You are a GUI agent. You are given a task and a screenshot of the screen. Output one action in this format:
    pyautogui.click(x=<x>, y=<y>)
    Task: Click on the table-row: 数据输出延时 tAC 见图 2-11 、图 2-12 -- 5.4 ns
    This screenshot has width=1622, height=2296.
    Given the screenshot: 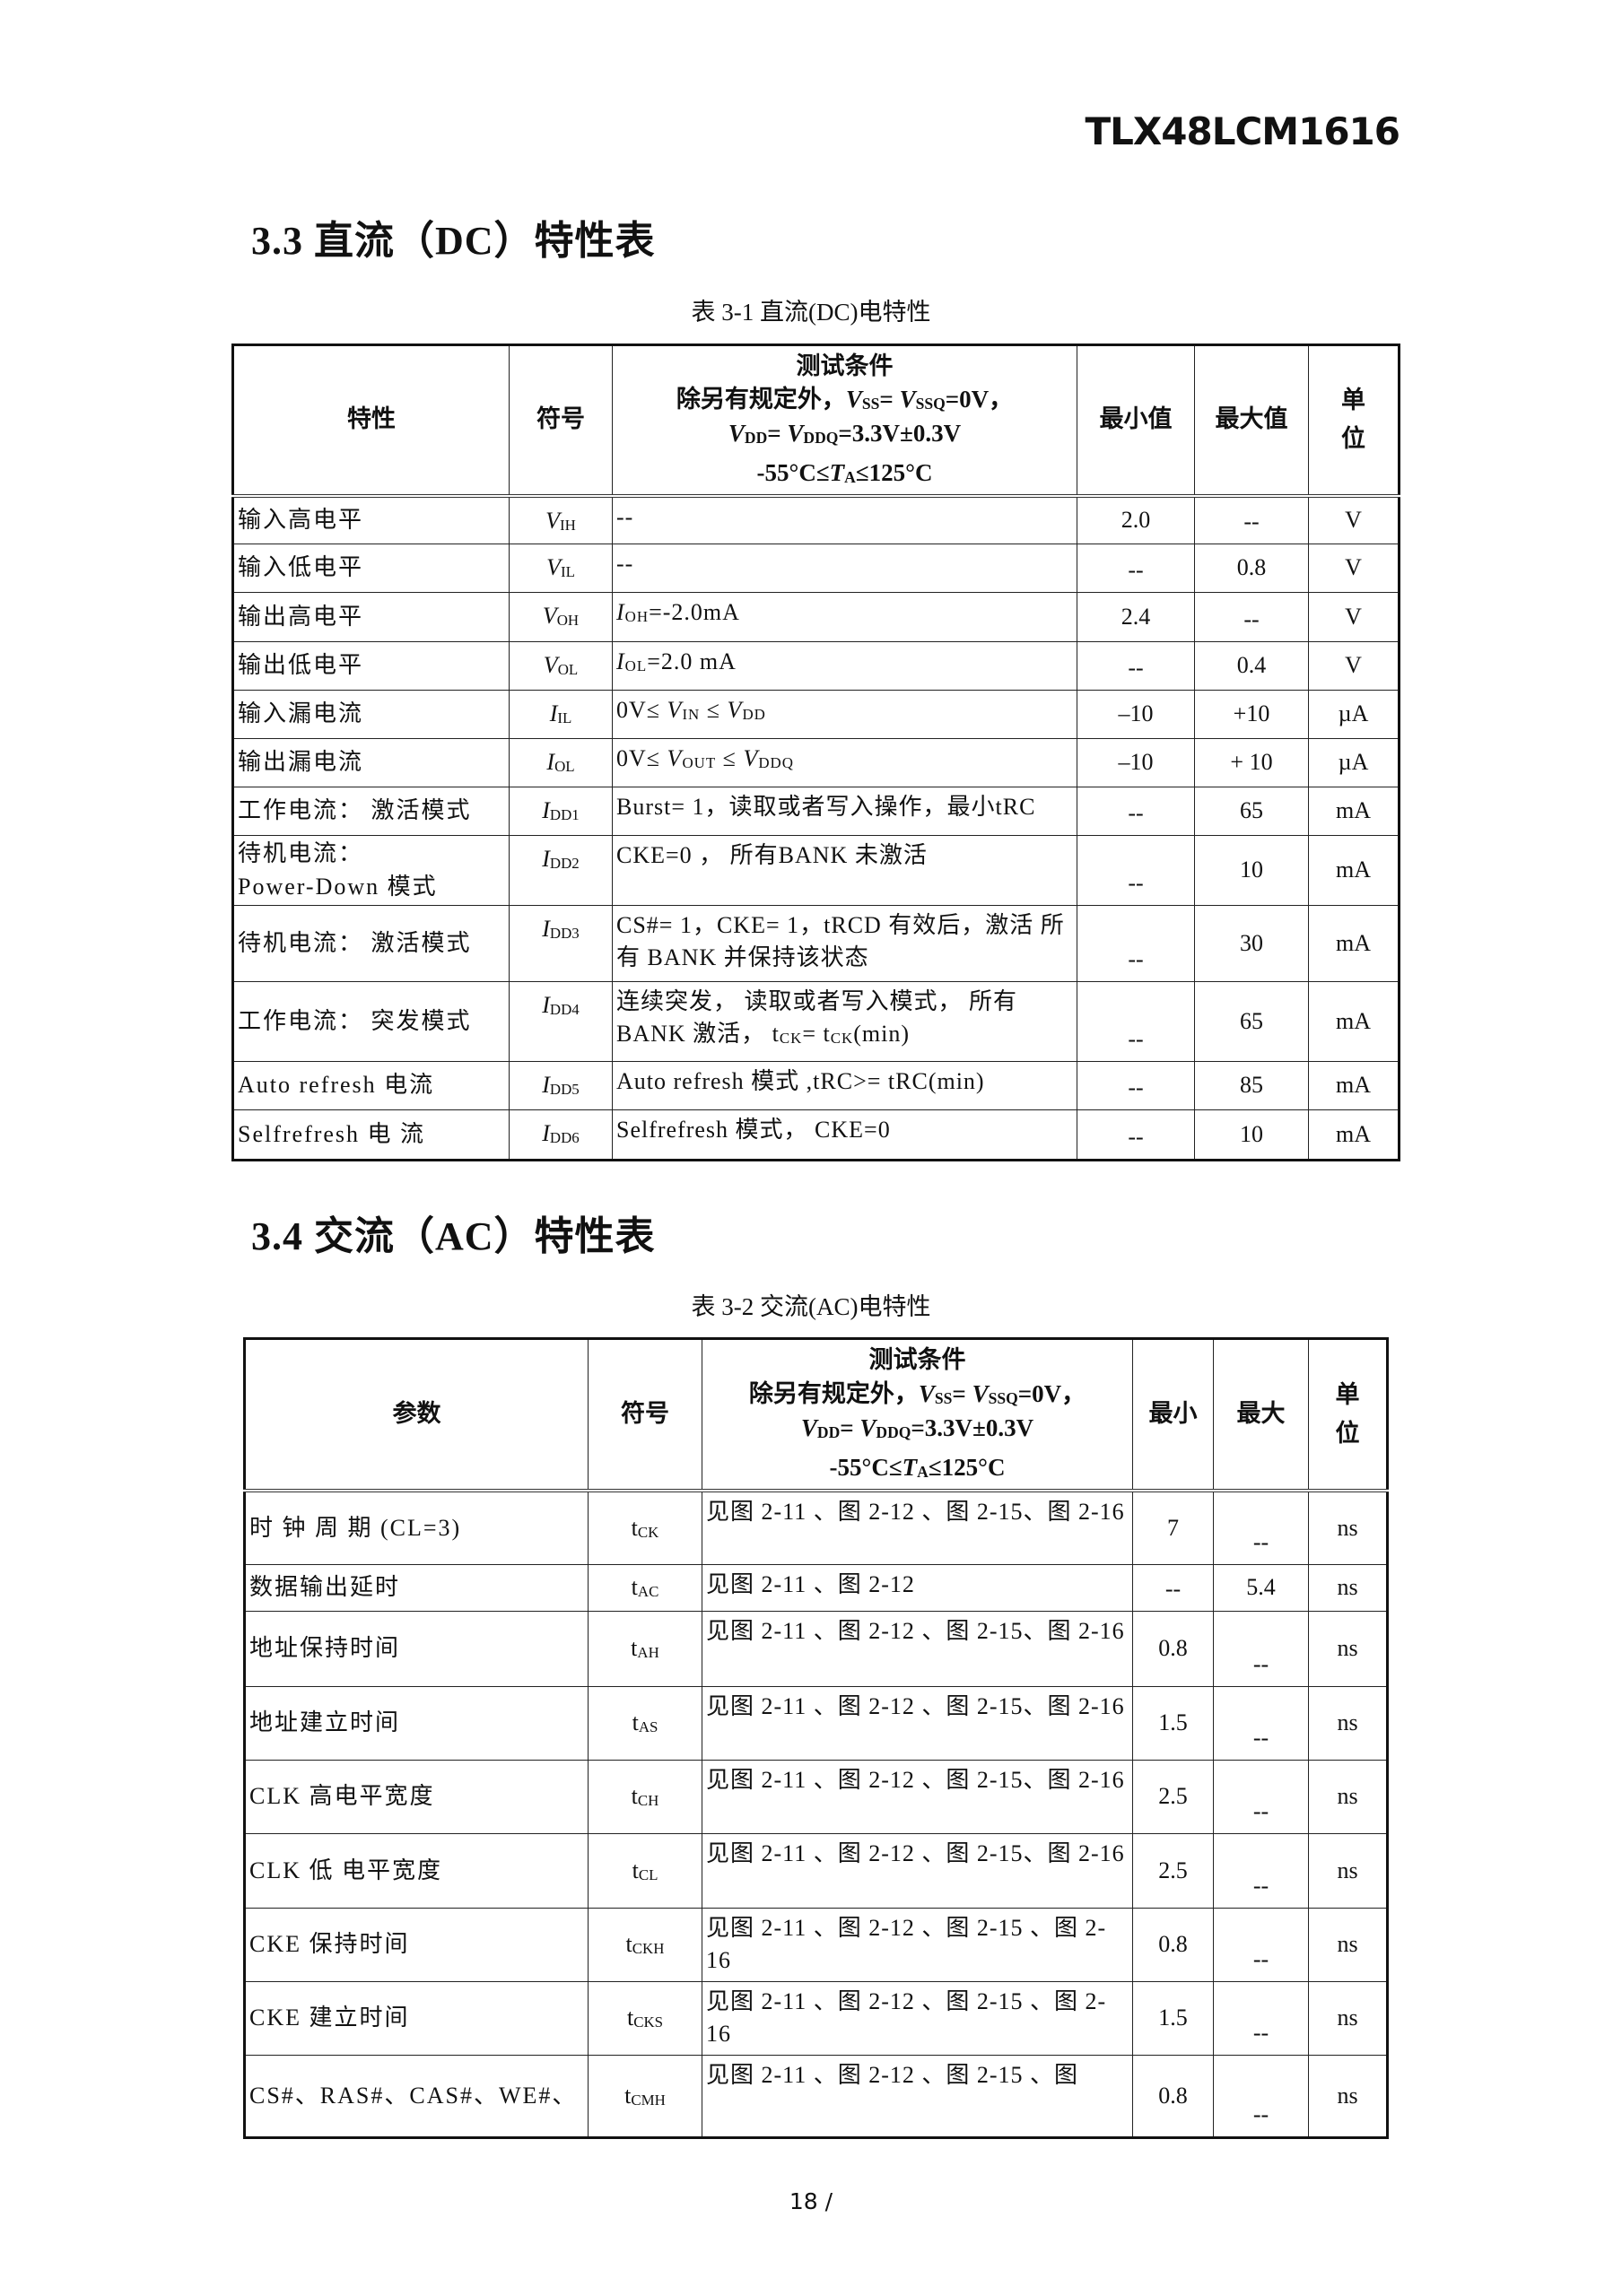 What is the action you would take?
    pyautogui.click(x=816, y=1588)
    